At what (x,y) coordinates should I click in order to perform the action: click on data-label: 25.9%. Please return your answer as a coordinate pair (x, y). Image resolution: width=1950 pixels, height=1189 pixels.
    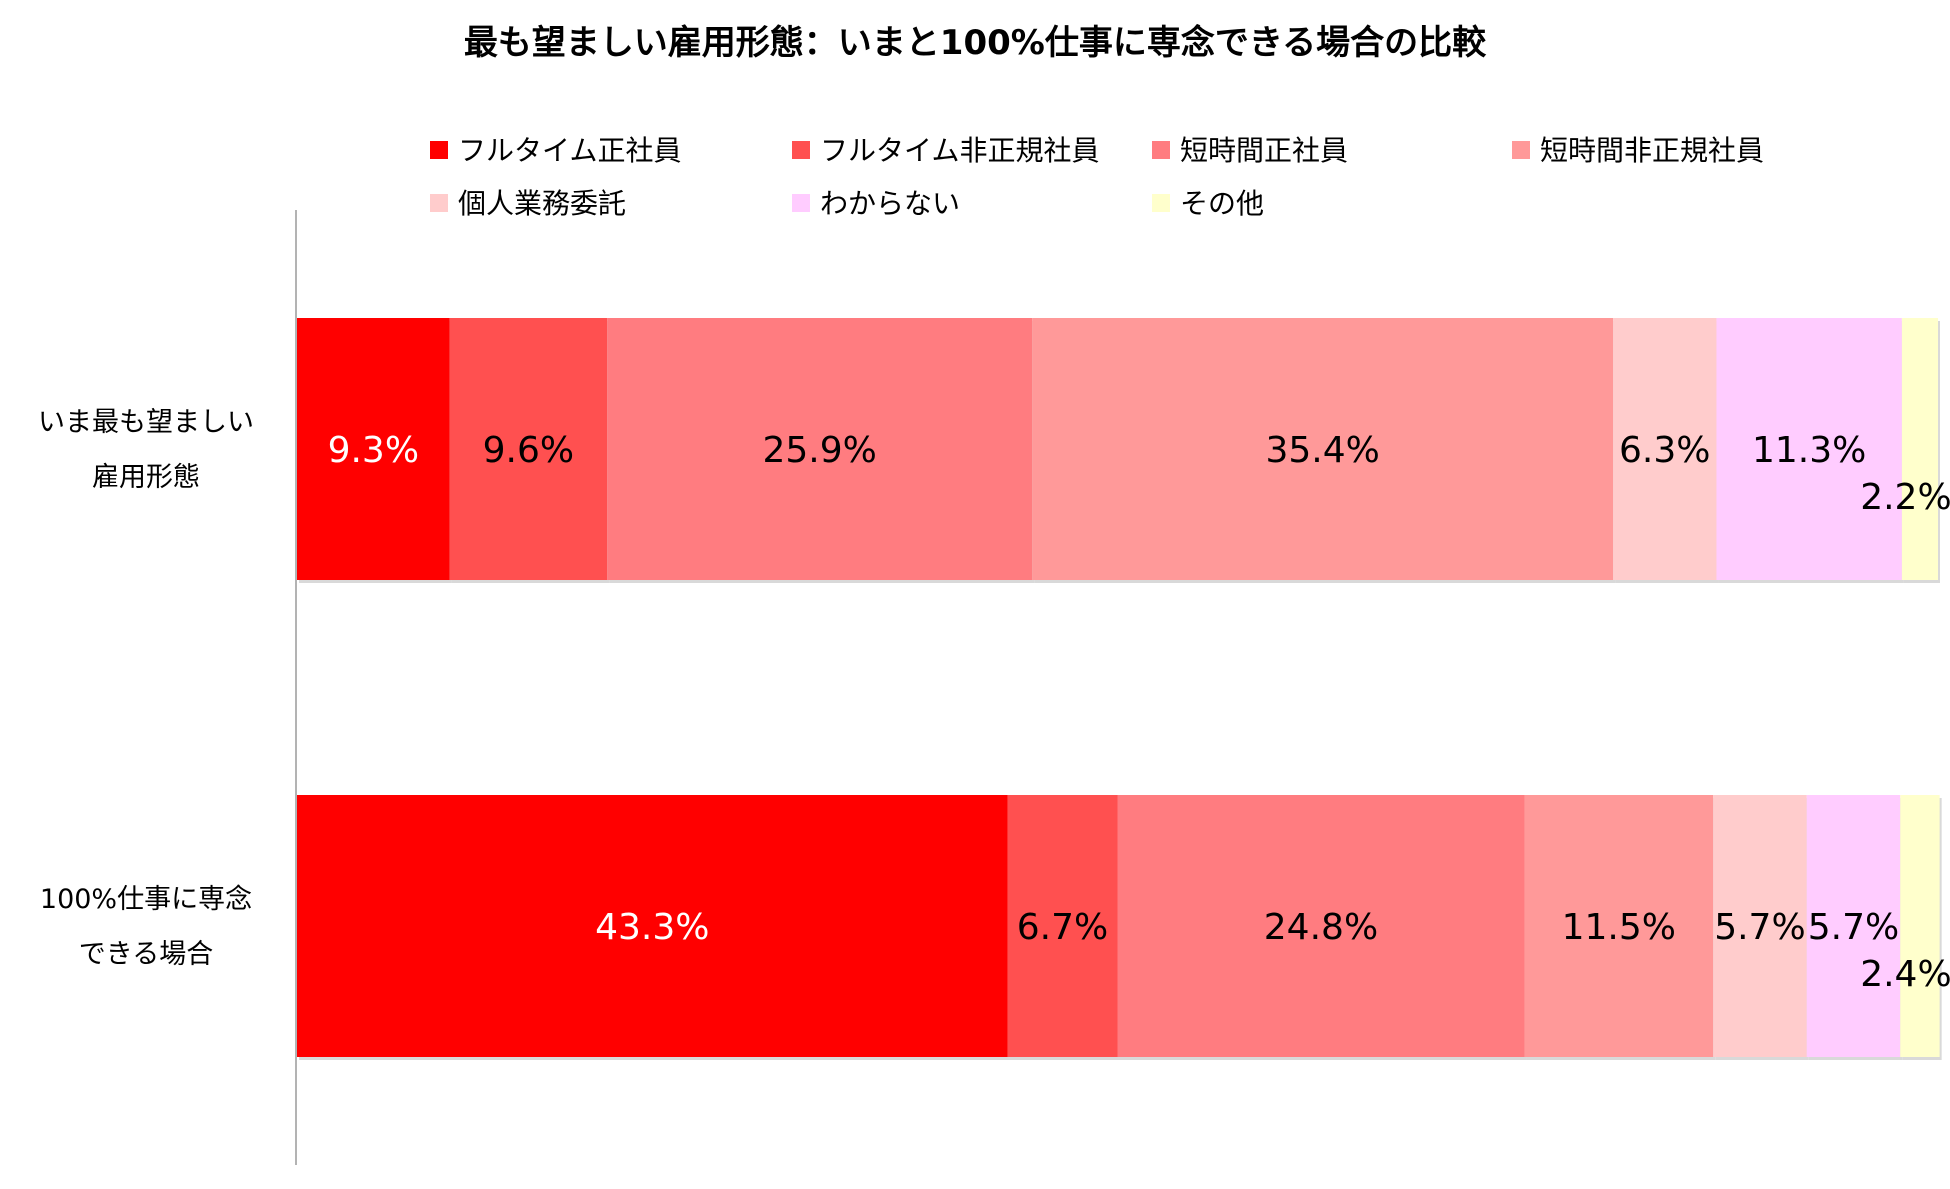
    Looking at the image, I should click on (819, 450).